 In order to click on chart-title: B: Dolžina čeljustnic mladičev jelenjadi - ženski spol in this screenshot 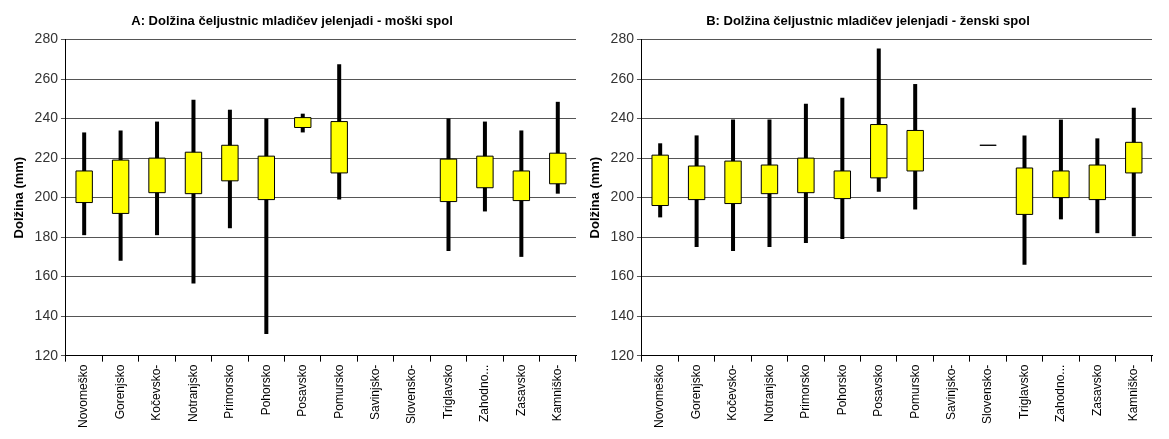, I will do `click(868, 21)`.